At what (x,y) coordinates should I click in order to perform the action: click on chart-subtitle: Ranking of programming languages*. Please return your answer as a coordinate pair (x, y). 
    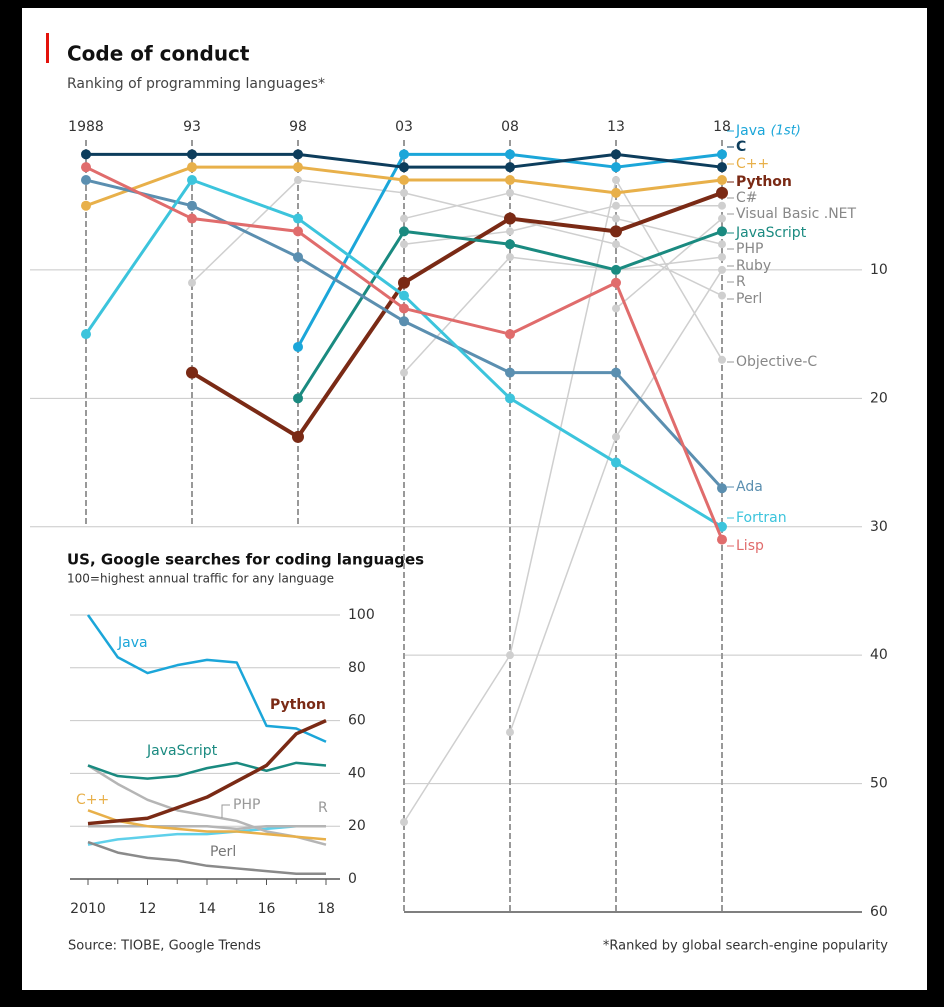
    Looking at the image, I should click on (196, 84).